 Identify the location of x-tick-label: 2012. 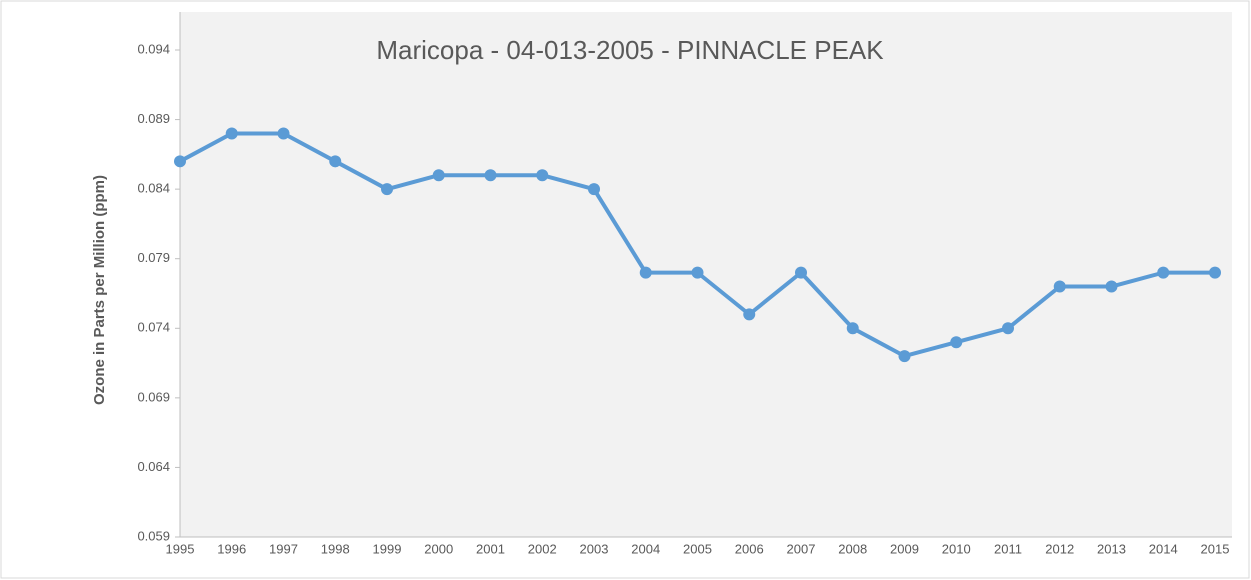
(1059, 548).